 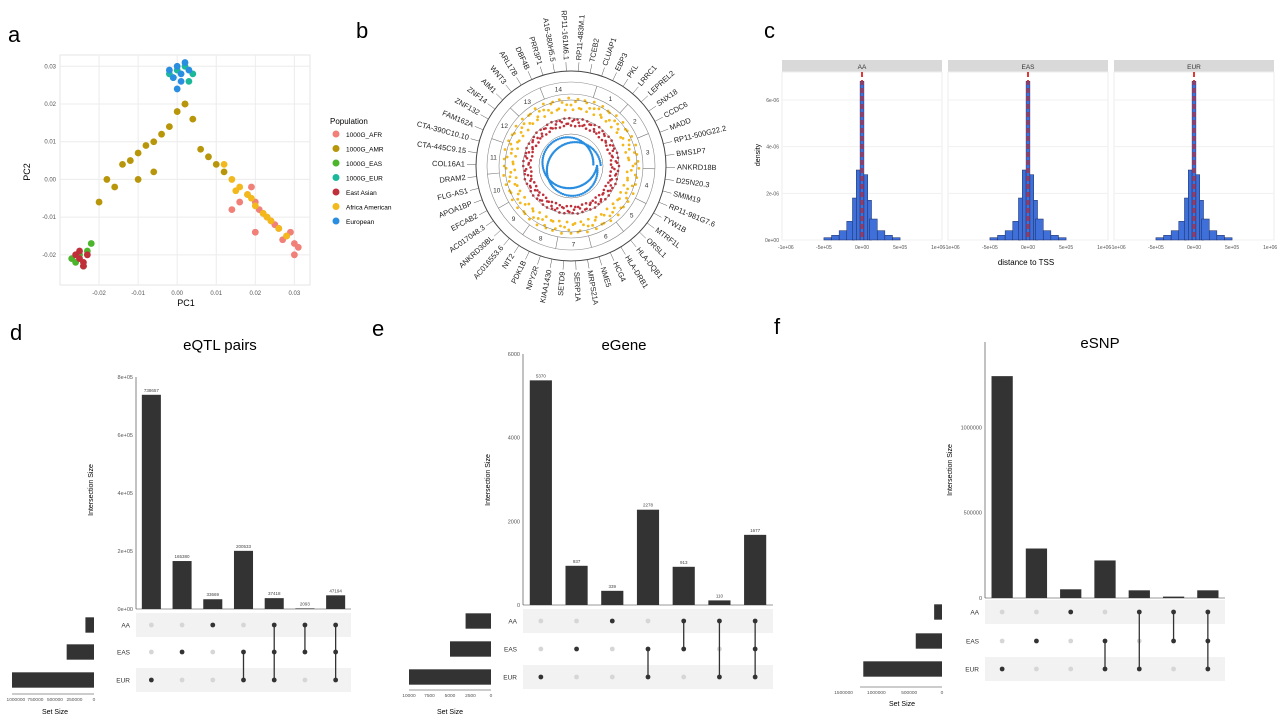 What do you see at coordinates (124, 653) in the screenshot?
I see `upset-set-label: EAS` at bounding box center [124, 653].